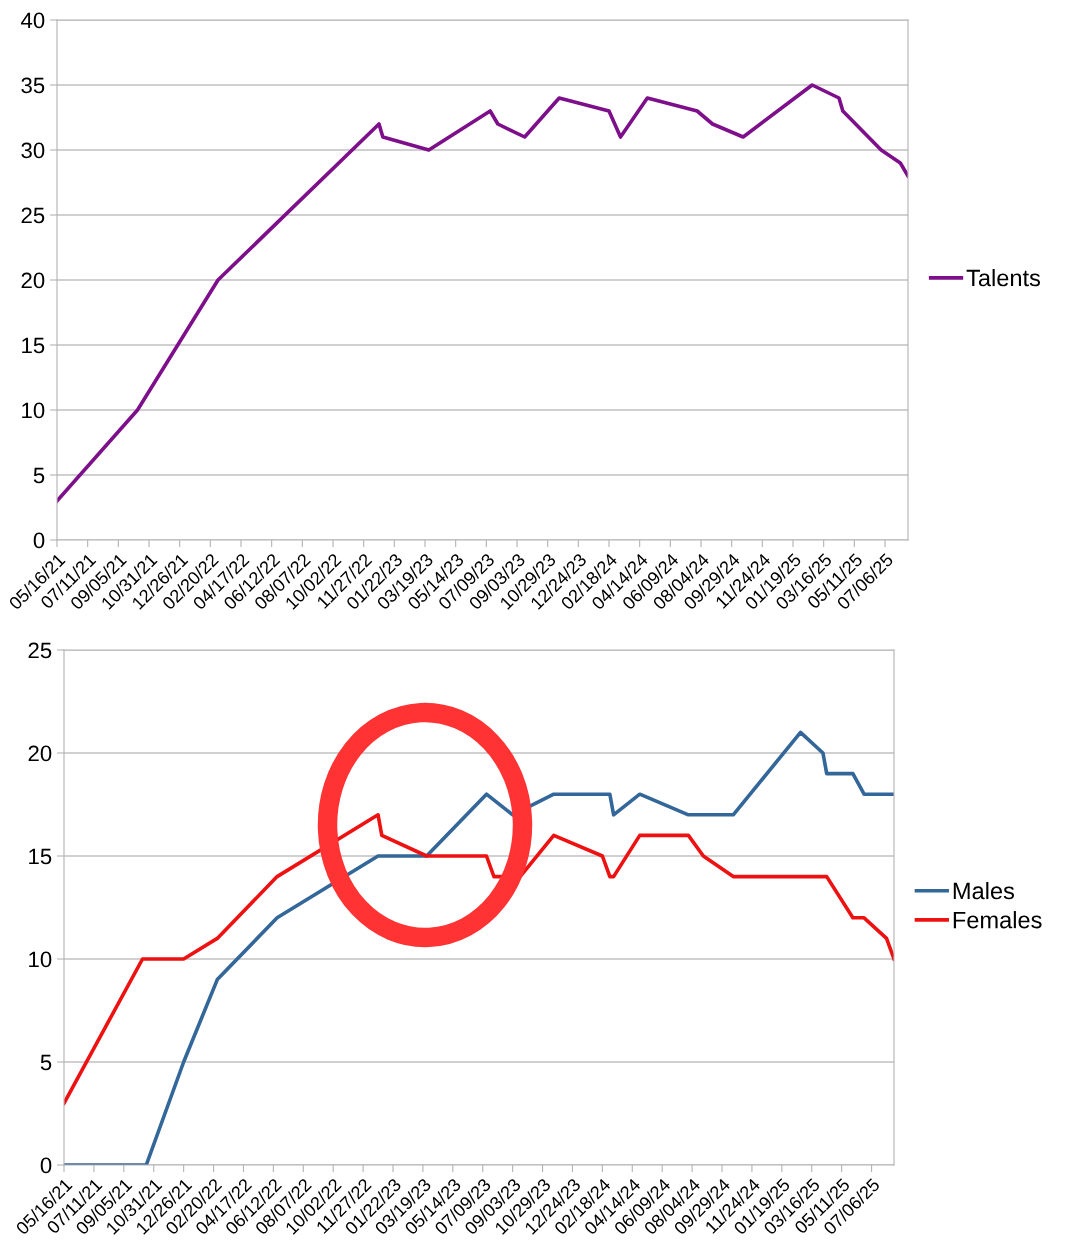  What do you see at coordinates (33, 85) in the screenshot?
I see `y-tick-label: 35` at bounding box center [33, 85].